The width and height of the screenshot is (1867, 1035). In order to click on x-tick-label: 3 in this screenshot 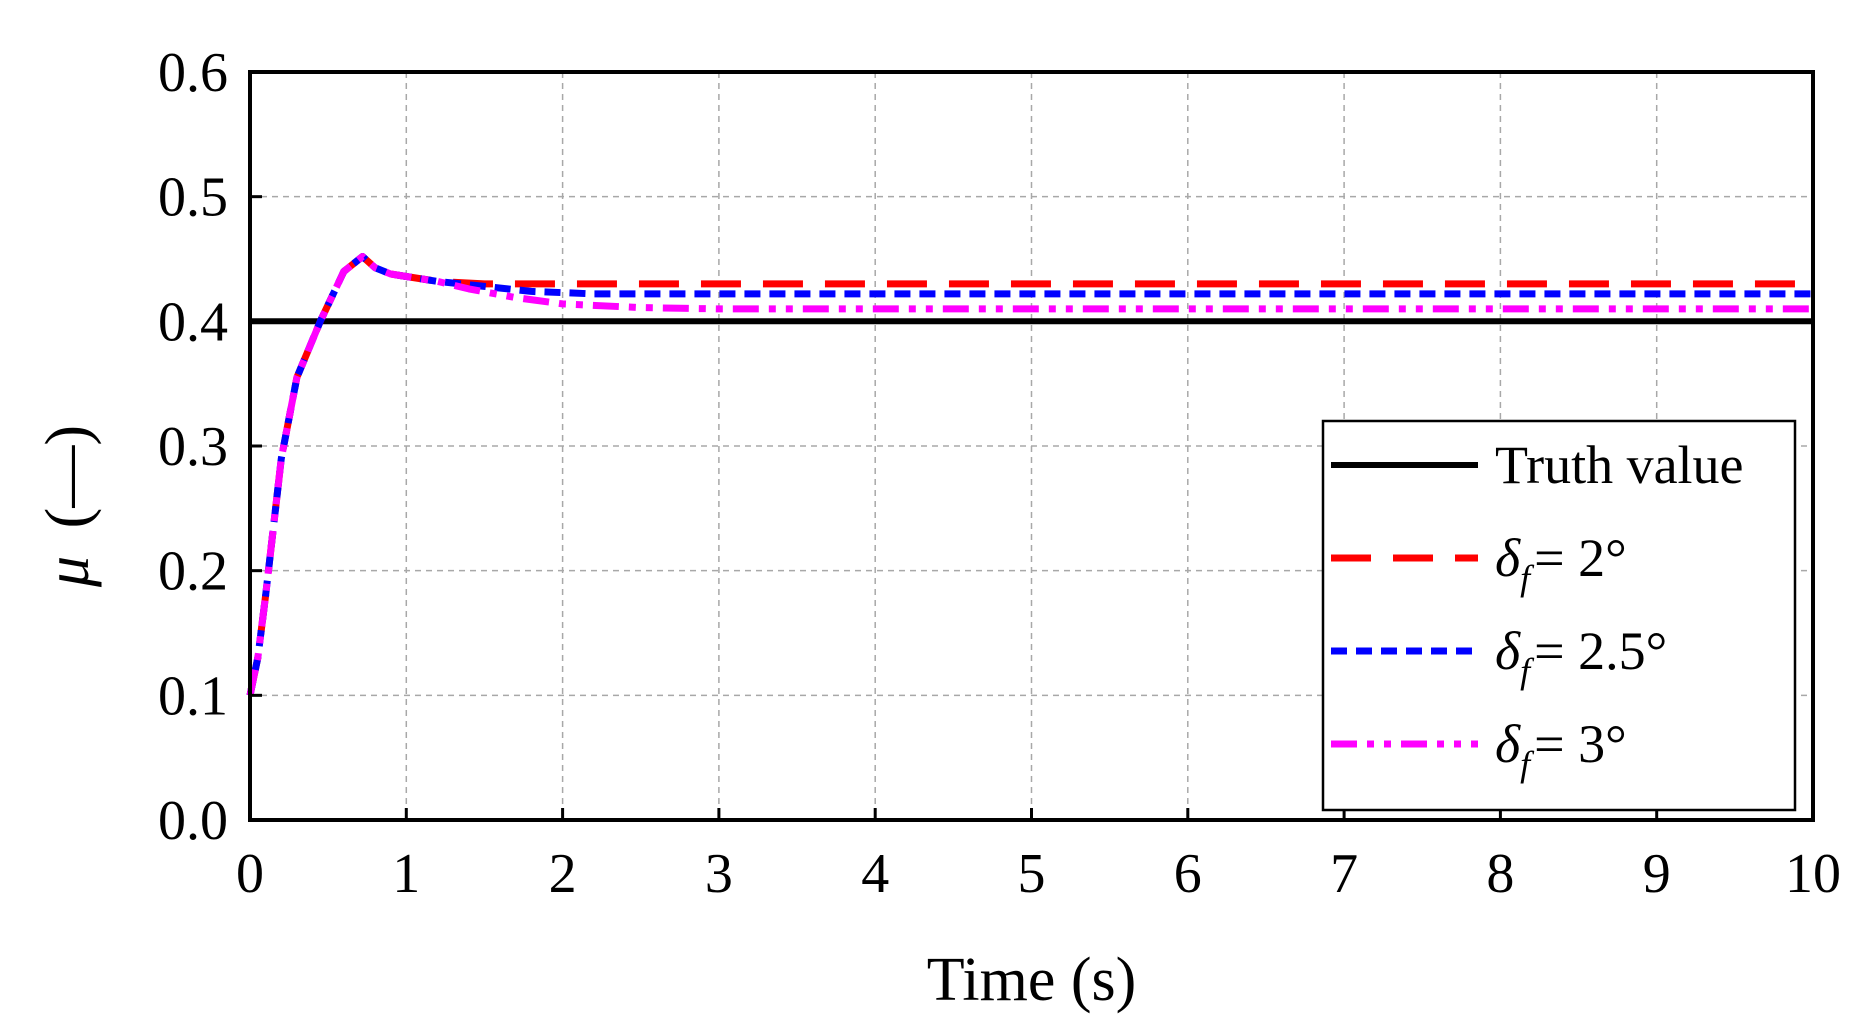, I will do `click(719, 874)`.